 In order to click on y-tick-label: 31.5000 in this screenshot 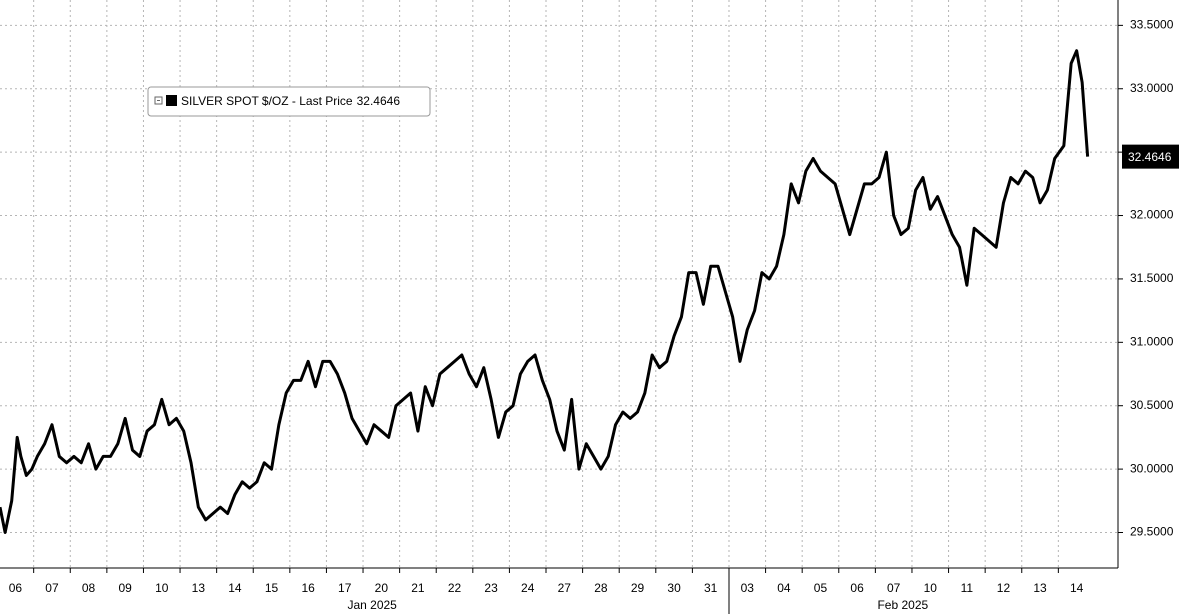, I will do `click(1152, 278)`.